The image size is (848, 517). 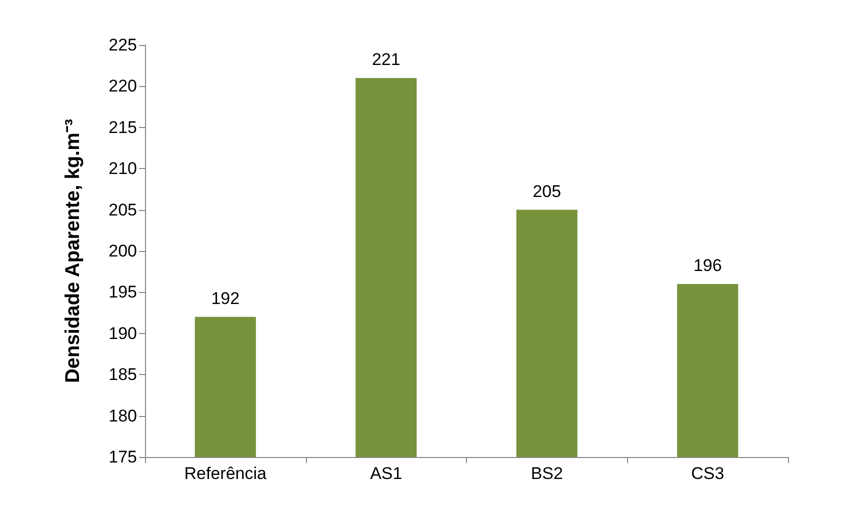 I want to click on y-tick-label: 205, so click(x=122, y=210).